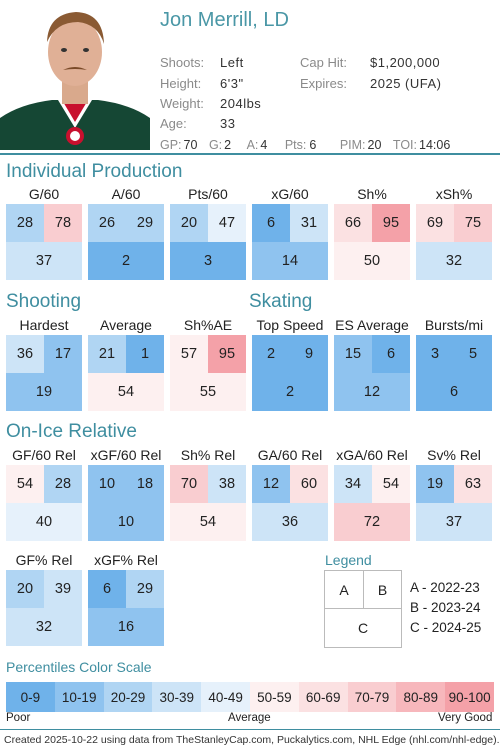  I want to click on percentile-cell-b: 29, so click(145, 589).